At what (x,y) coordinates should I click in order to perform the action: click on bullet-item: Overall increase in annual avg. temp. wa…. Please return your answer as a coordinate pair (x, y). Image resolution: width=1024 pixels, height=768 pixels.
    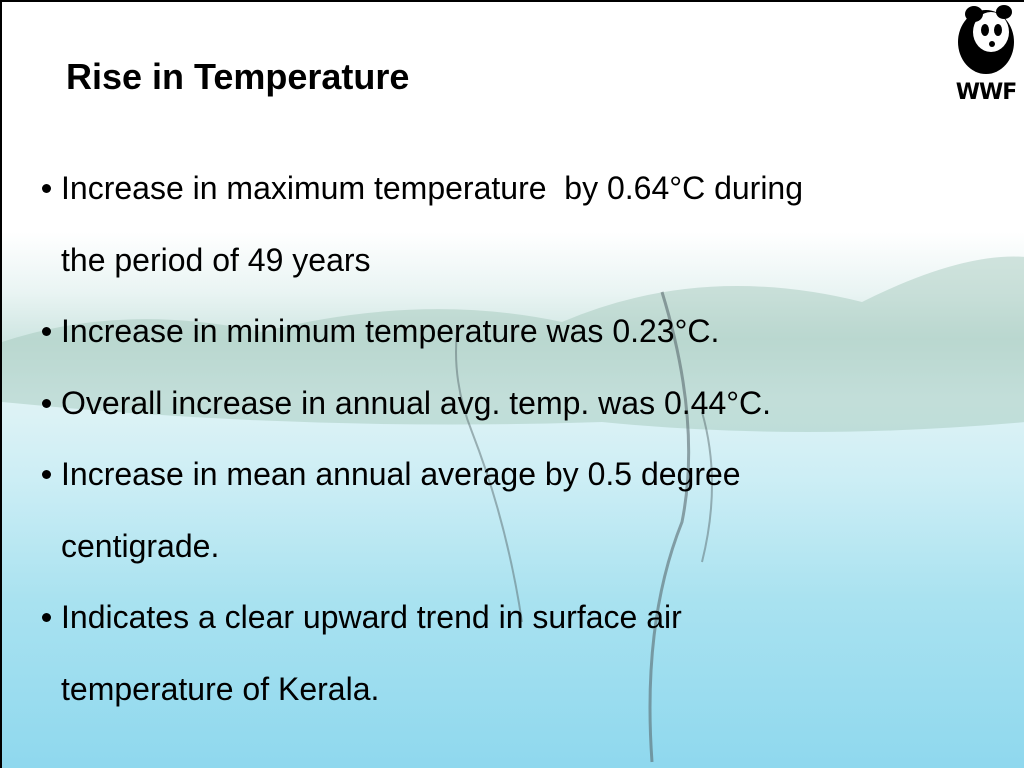
    Looking at the image, I should click on (402, 404).